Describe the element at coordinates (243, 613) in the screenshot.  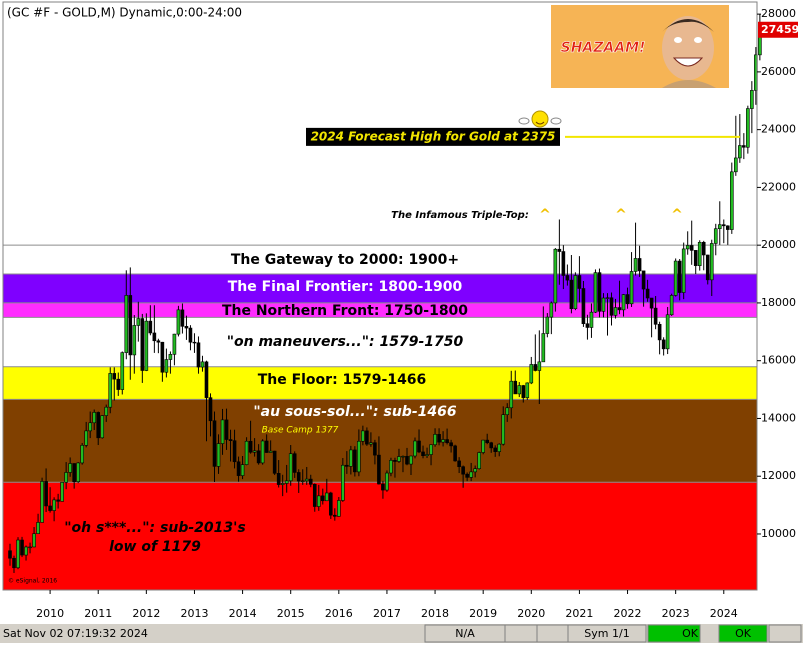
I see `x-tick-label: 2014` at that location.